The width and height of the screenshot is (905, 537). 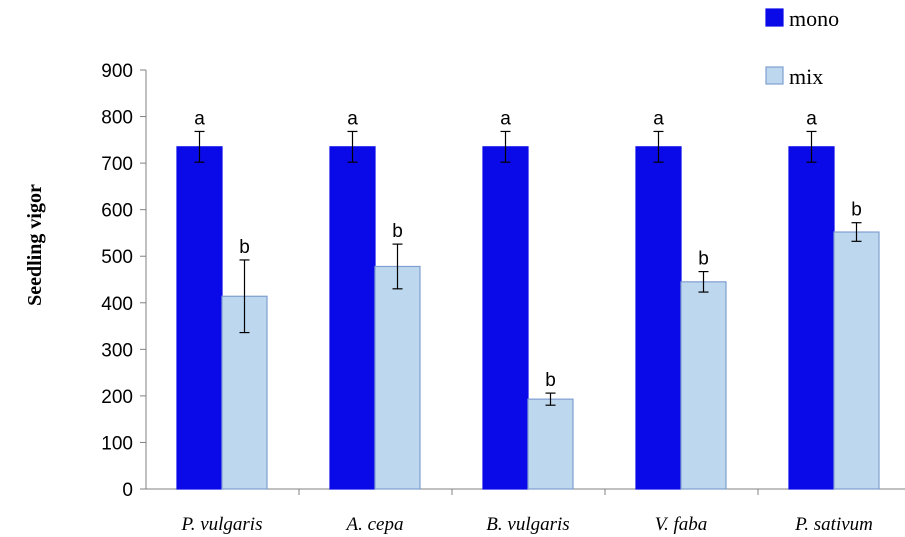 I want to click on y-axis-label: Seedling vigor, so click(x=35, y=245).